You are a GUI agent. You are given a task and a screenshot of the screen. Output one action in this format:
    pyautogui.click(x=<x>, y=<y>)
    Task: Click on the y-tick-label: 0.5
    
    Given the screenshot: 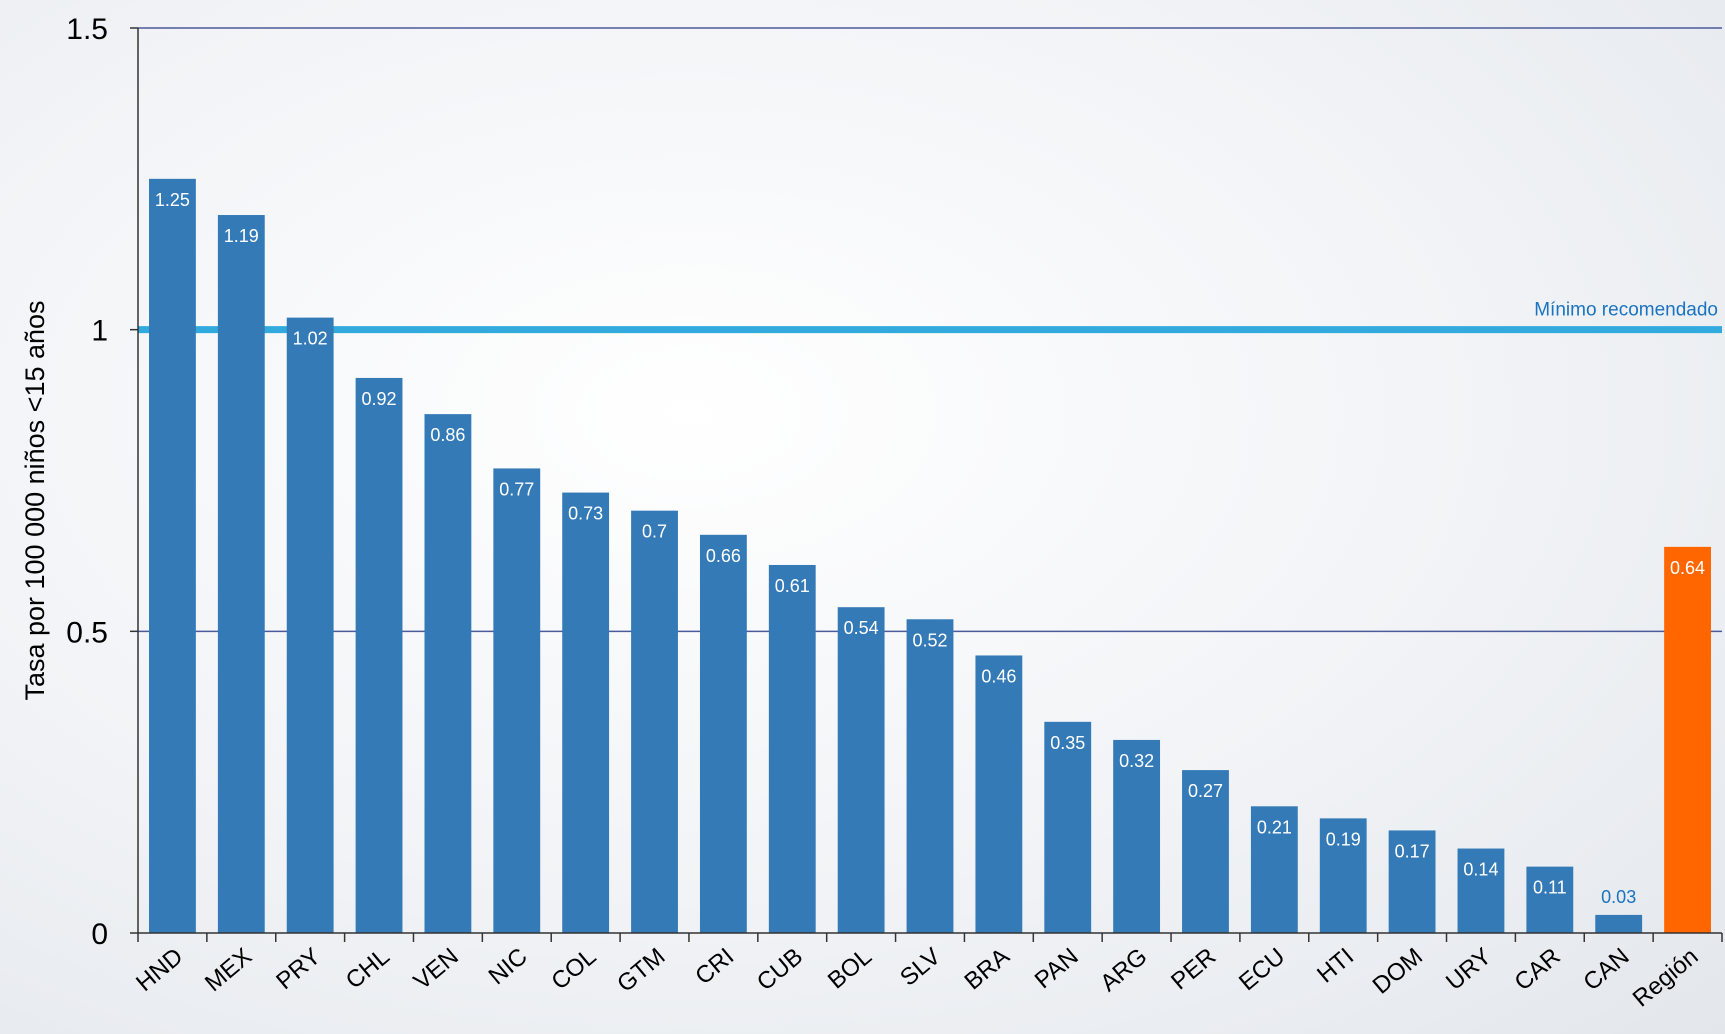 What is the action you would take?
    pyautogui.click(x=87, y=632)
    